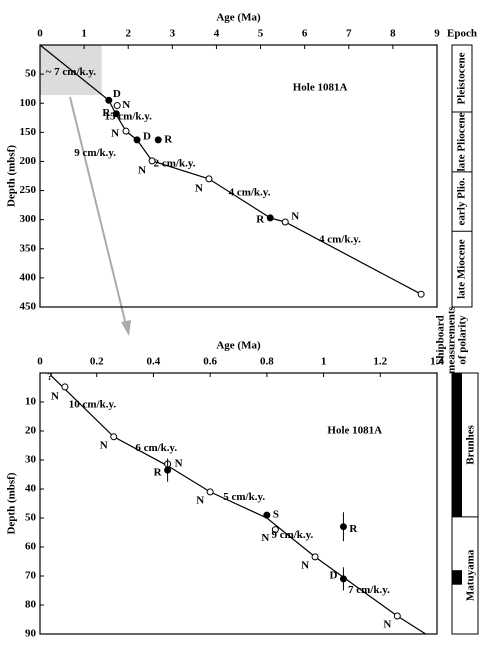 Image resolution: width=484 pixels, height=647 pixels. Describe the element at coordinates (462, 202) in the screenshot. I see `epoch-name: early Plio.` at that location.